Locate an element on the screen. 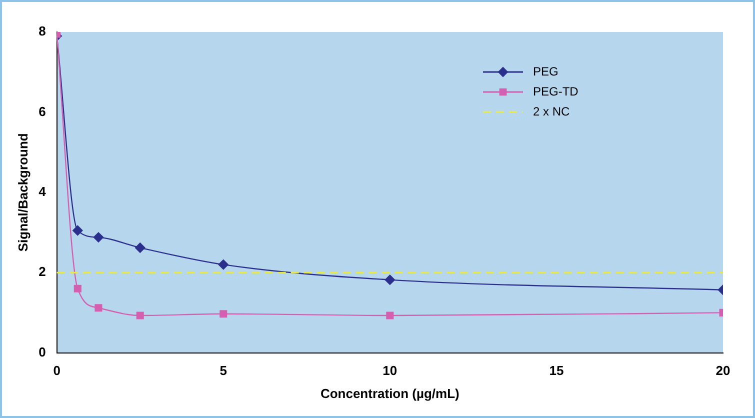 The height and width of the screenshot is (418, 755). y-tick-label: 0 is located at coordinates (42, 352).